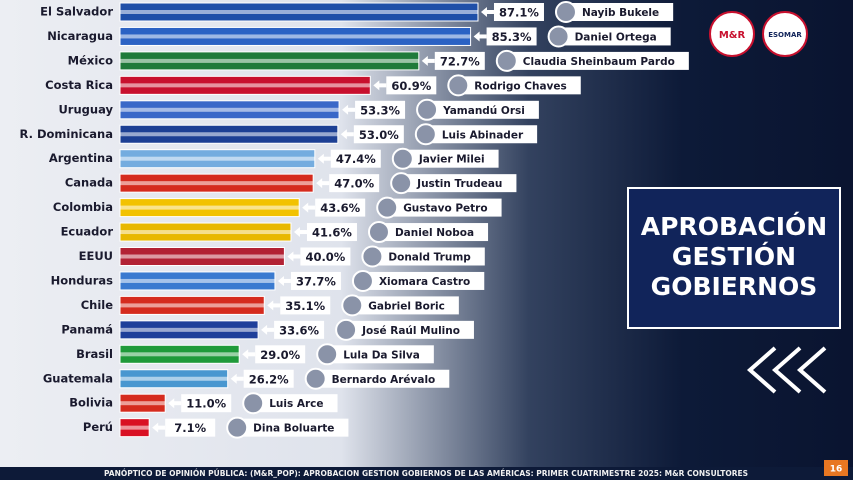  What do you see at coordinates (379, 135) in the screenshot?
I see `value-label: 53.0%` at bounding box center [379, 135].